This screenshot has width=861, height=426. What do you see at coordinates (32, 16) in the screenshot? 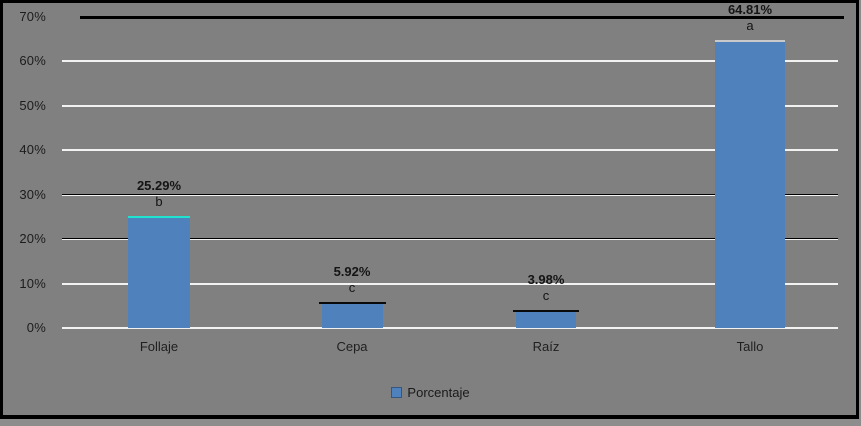
I see `y-tick-label-70%: 70%` at bounding box center [32, 16].